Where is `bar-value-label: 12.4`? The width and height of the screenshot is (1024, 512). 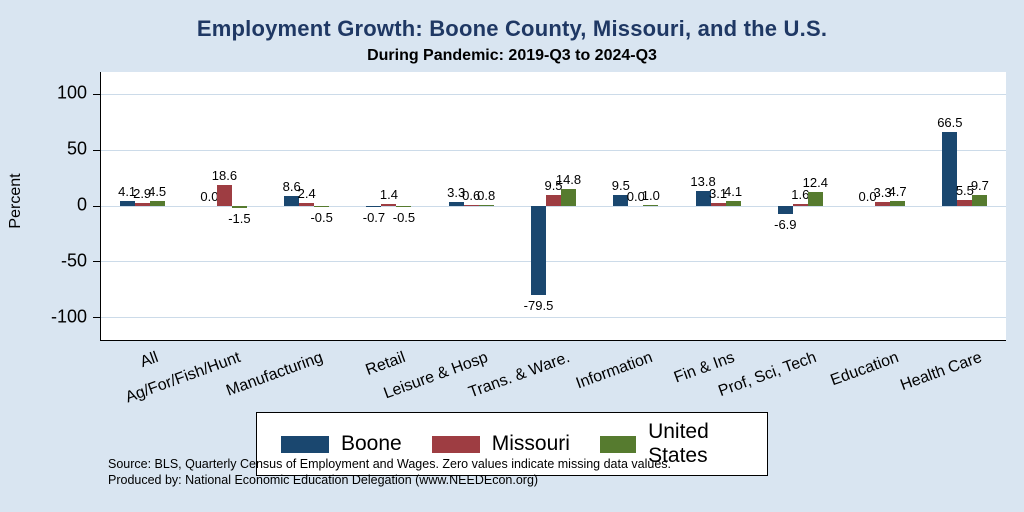 bar-value-label: 12.4 is located at coordinates (815, 183).